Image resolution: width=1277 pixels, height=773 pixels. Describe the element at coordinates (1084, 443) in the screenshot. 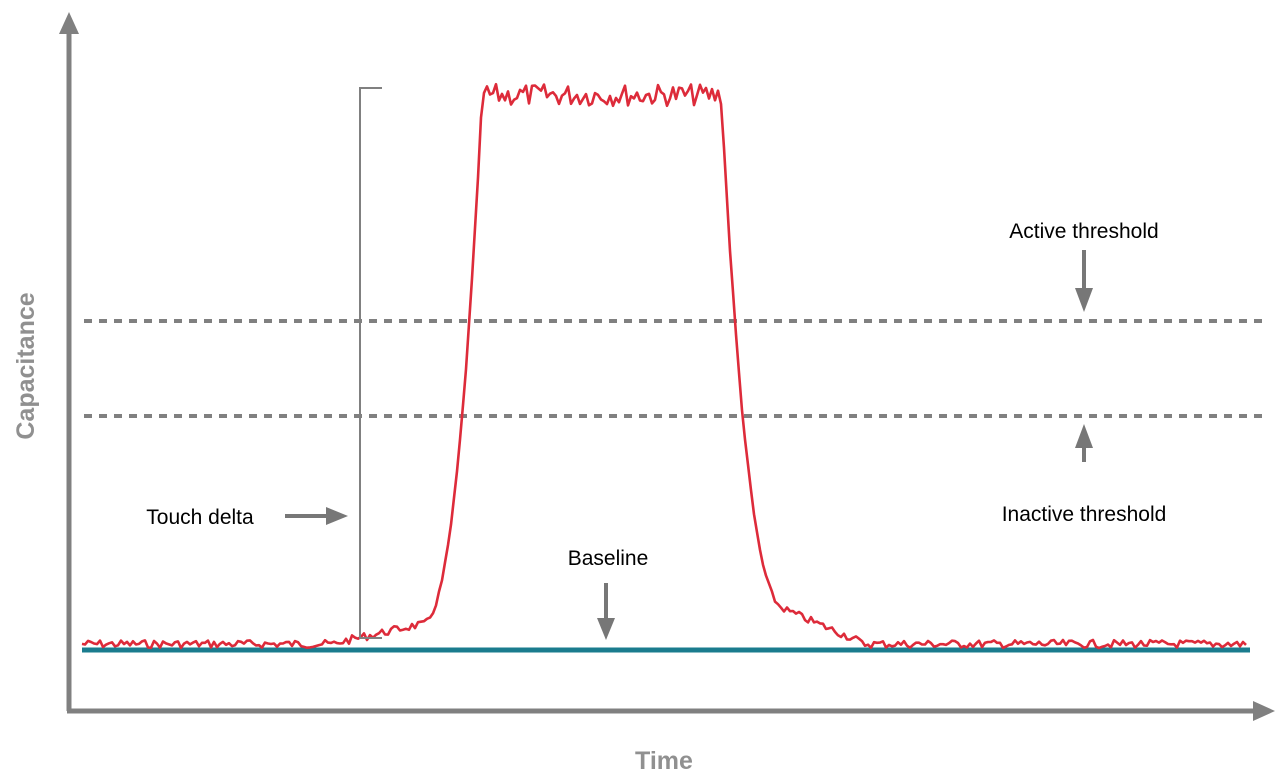

I see `inactive-threshold-arrow-icon` at that location.